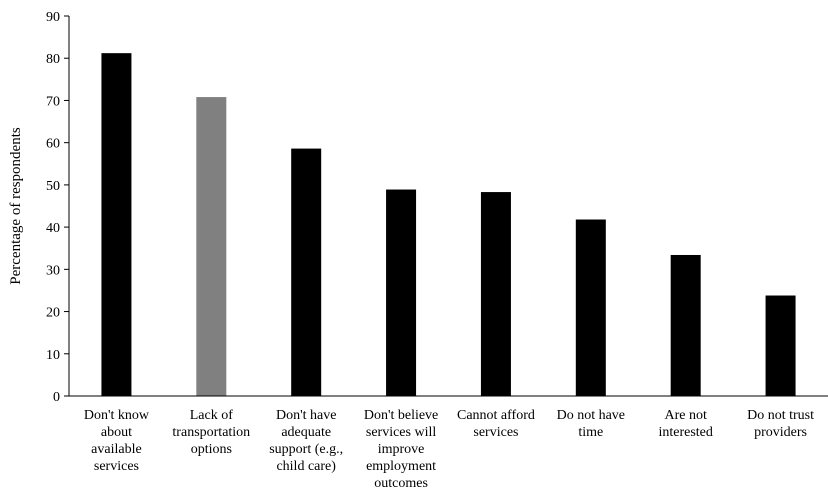 The width and height of the screenshot is (828, 501). What do you see at coordinates (116, 432) in the screenshot?
I see `x-category-label-line: about` at bounding box center [116, 432].